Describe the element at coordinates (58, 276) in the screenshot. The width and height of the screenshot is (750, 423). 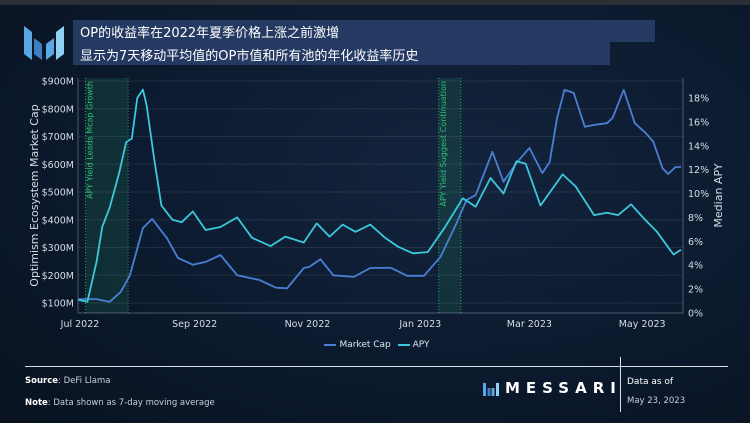
I see `y-tick-label: $200M` at that location.